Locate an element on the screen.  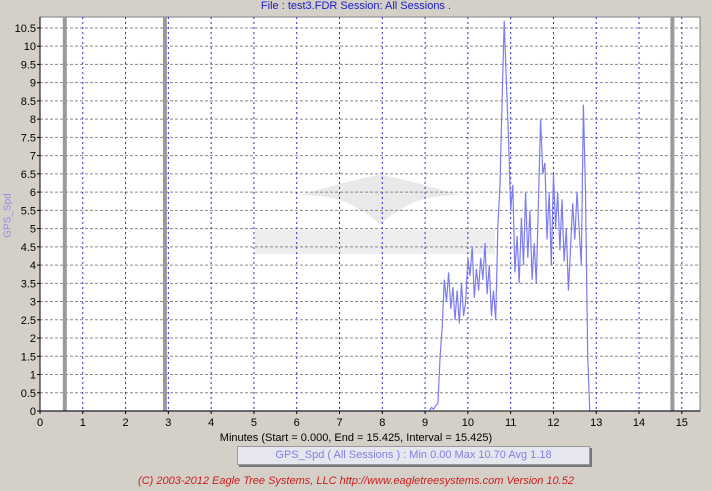
x-tick-label: 1 is located at coordinates (83, 423).